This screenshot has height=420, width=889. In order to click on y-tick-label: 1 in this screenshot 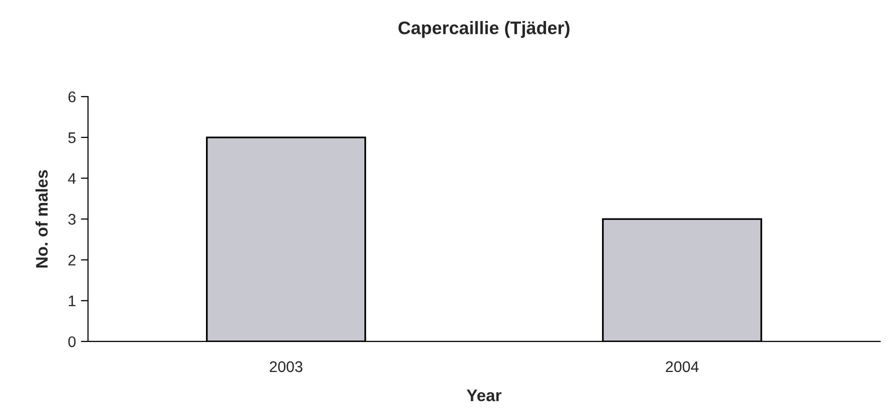, I will do `click(72, 301)`.